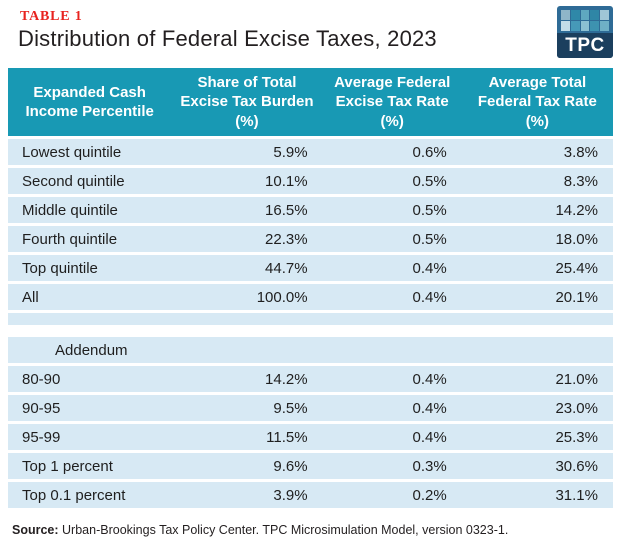 The width and height of the screenshot is (621, 553). What do you see at coordinates (72, 152) in the screenshot?
I see `row-label: Lowest quintile` at bounding box center [72, 152].